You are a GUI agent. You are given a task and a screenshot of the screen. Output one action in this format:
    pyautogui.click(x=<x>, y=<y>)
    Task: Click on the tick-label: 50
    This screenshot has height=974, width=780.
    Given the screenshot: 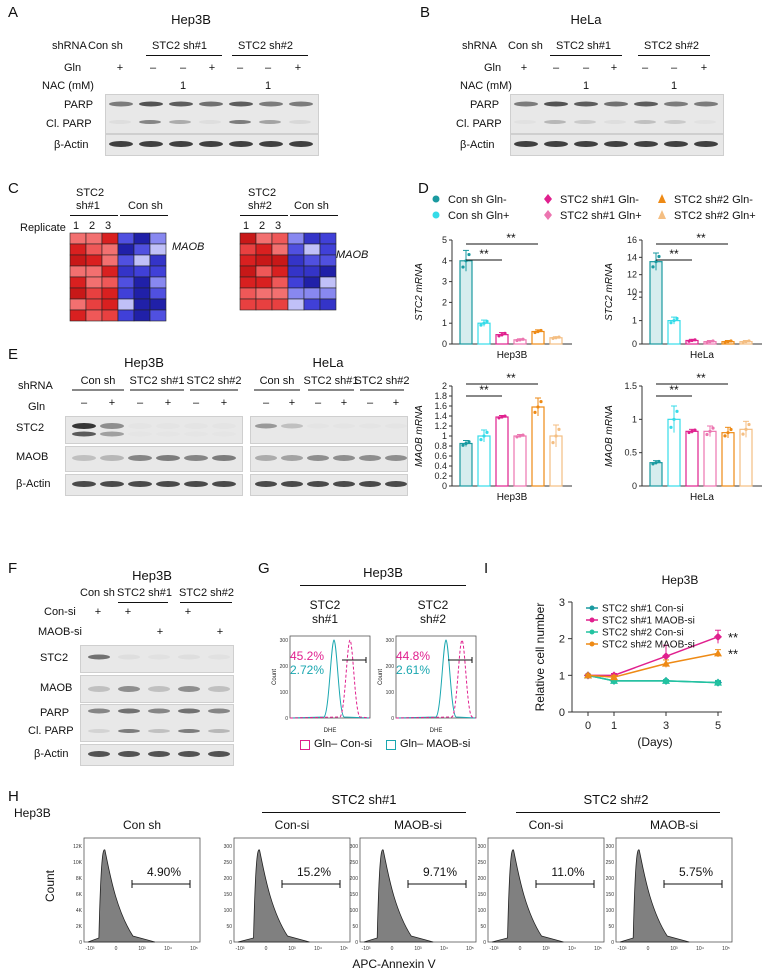 What is the action you would take?
    pyautogui.click(x=483, y=927)
    